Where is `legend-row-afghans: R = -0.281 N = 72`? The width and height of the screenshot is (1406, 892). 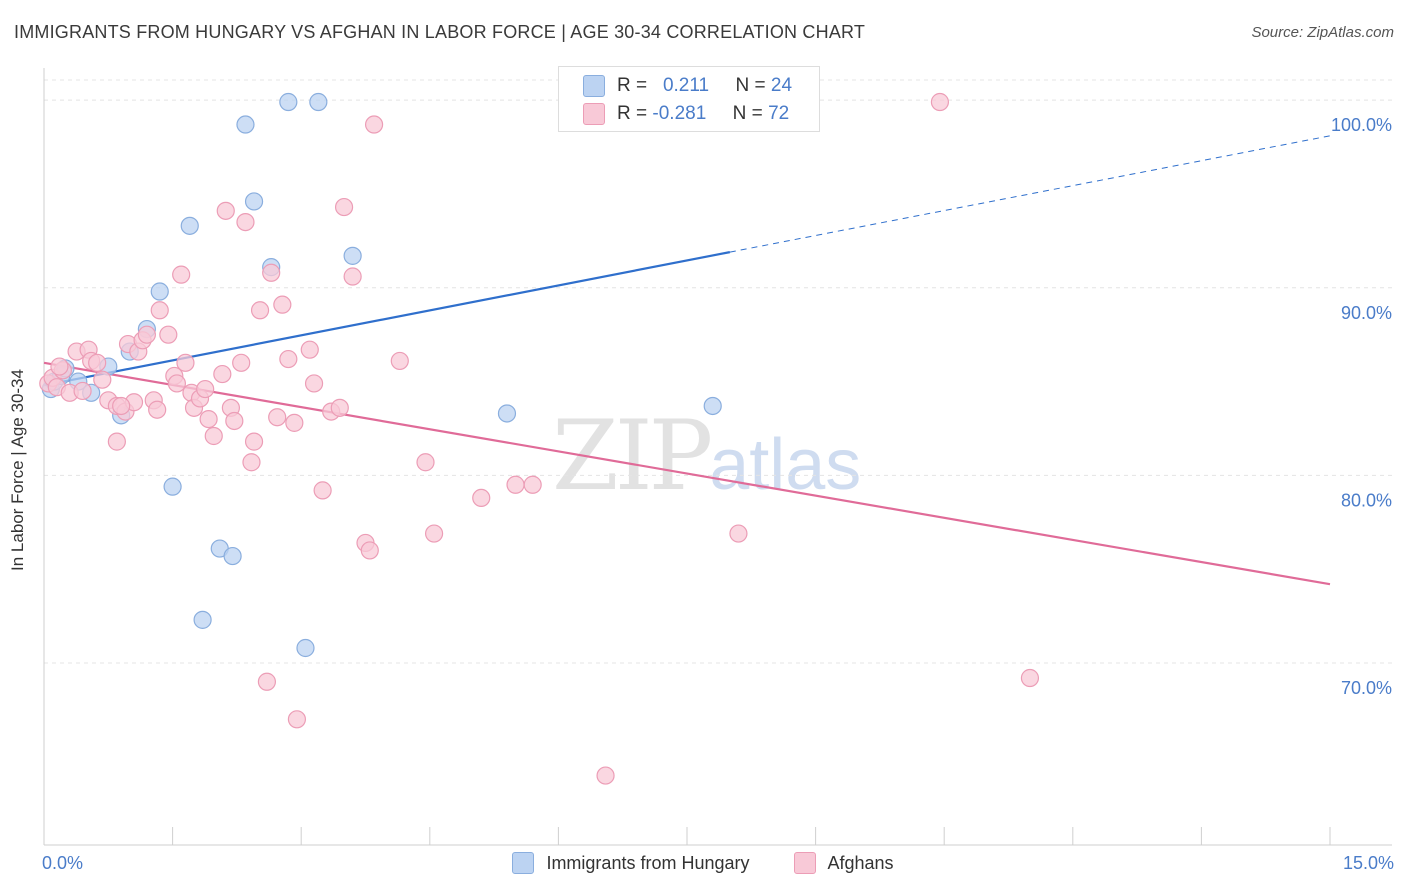
legend-row-afghans: R = -0.281 N = 72 is located at coordinates (686, 114).